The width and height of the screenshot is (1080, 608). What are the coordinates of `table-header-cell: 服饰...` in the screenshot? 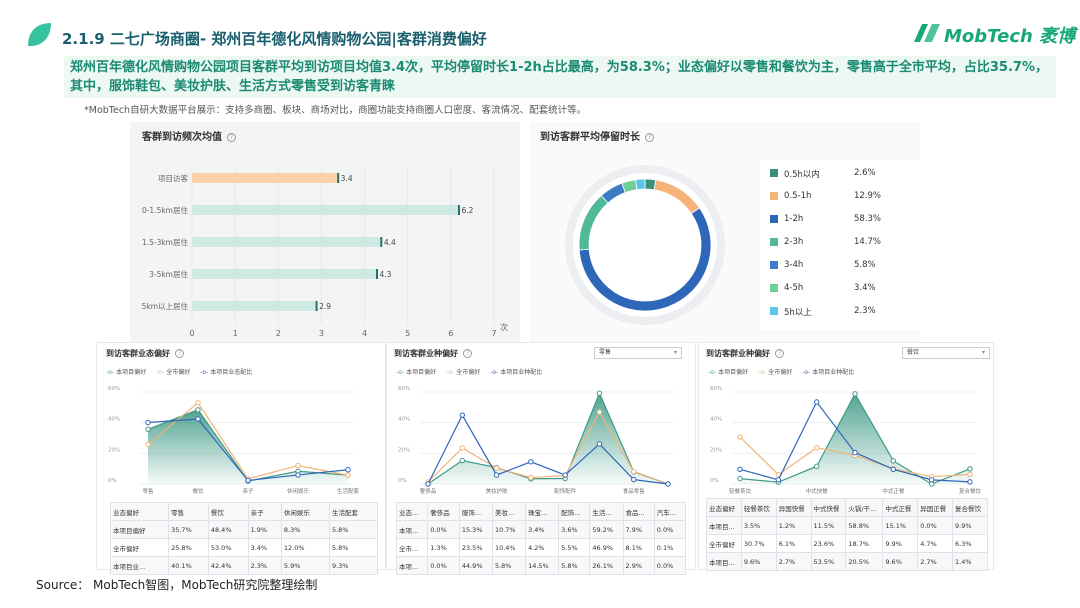 It's located at (475, 511).